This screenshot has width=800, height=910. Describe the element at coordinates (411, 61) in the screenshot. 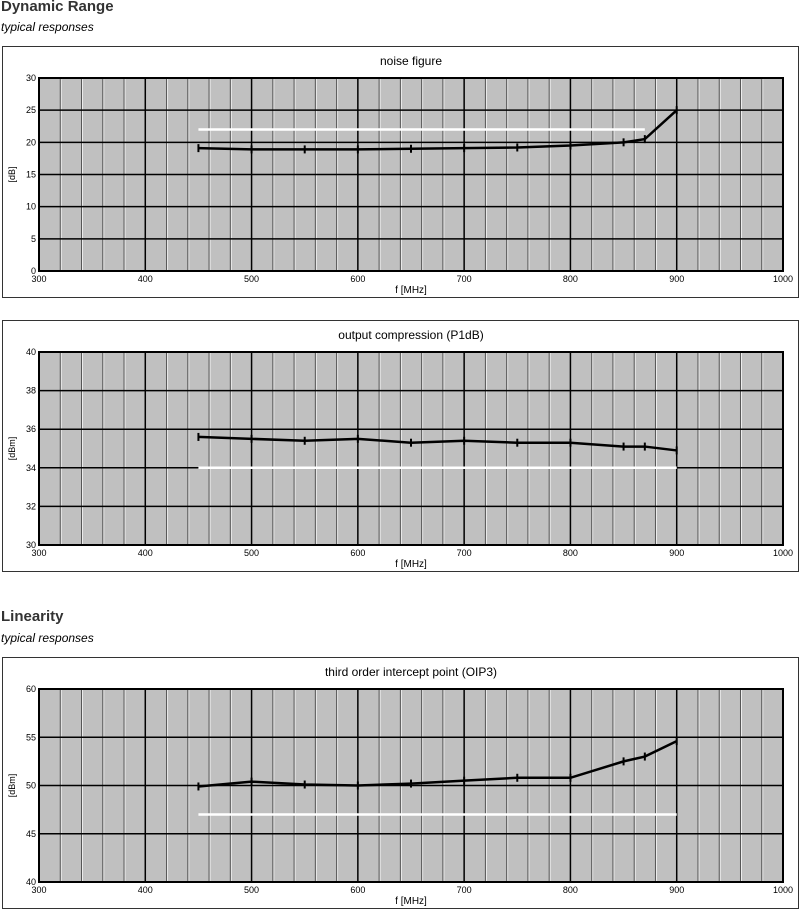

I see `chart-title: noise figure` at that location.